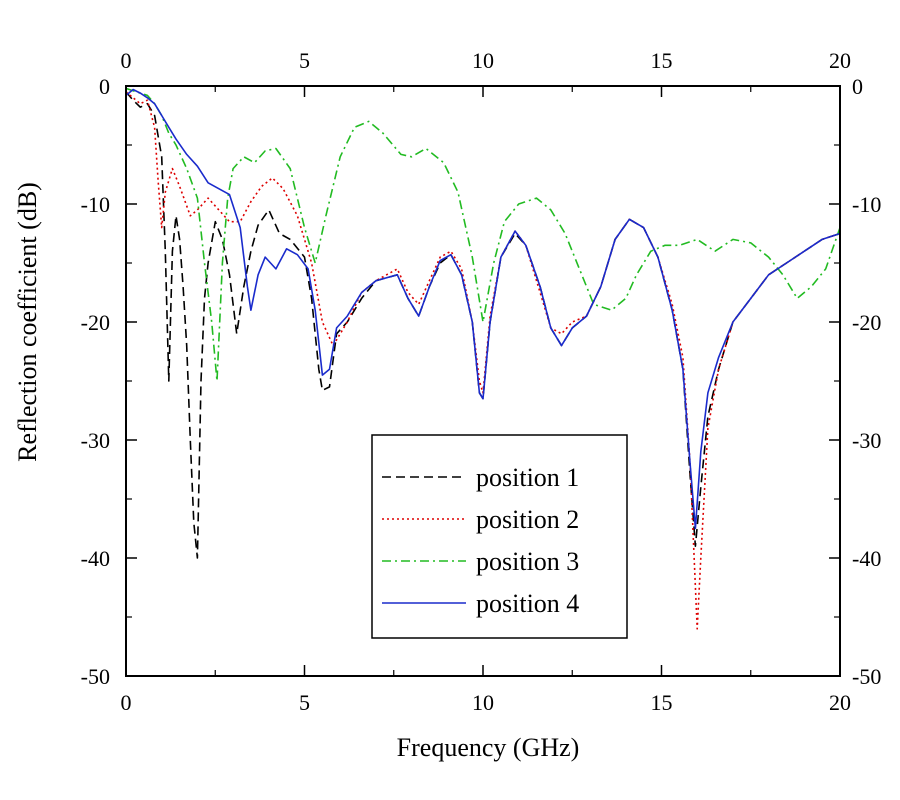 This screenshot has height=800, width=900. What do you see at coordinates (866, 322) in the screenshot?
I see `y-tick-label-right: -20` at bounding box center [866, 322].